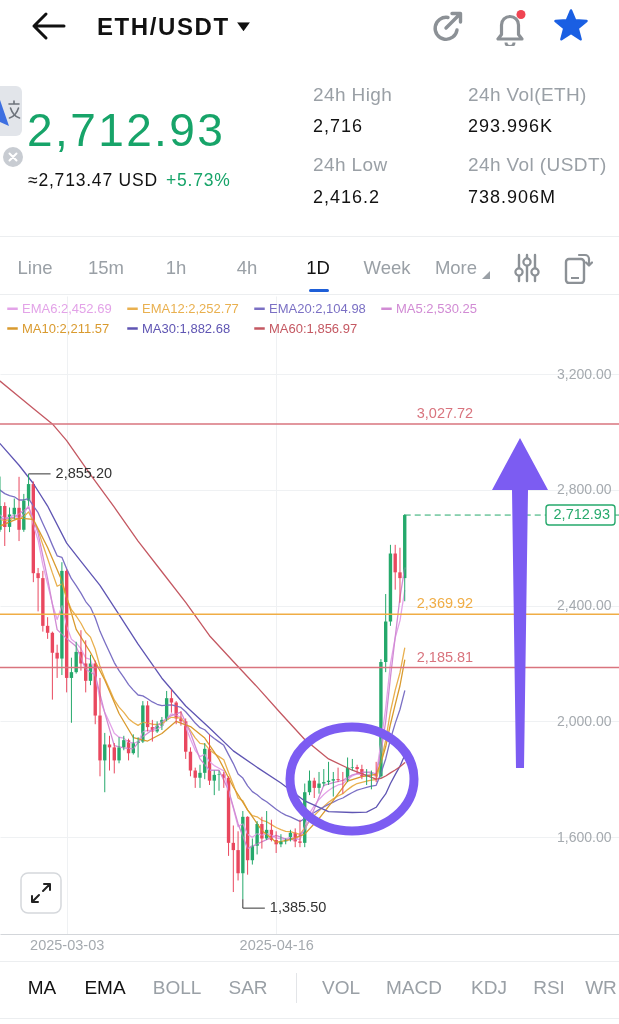 This screenshot has width=619, height=1024. I want to click on legend-label: EMA12:2,252.77, so click(190, 308).